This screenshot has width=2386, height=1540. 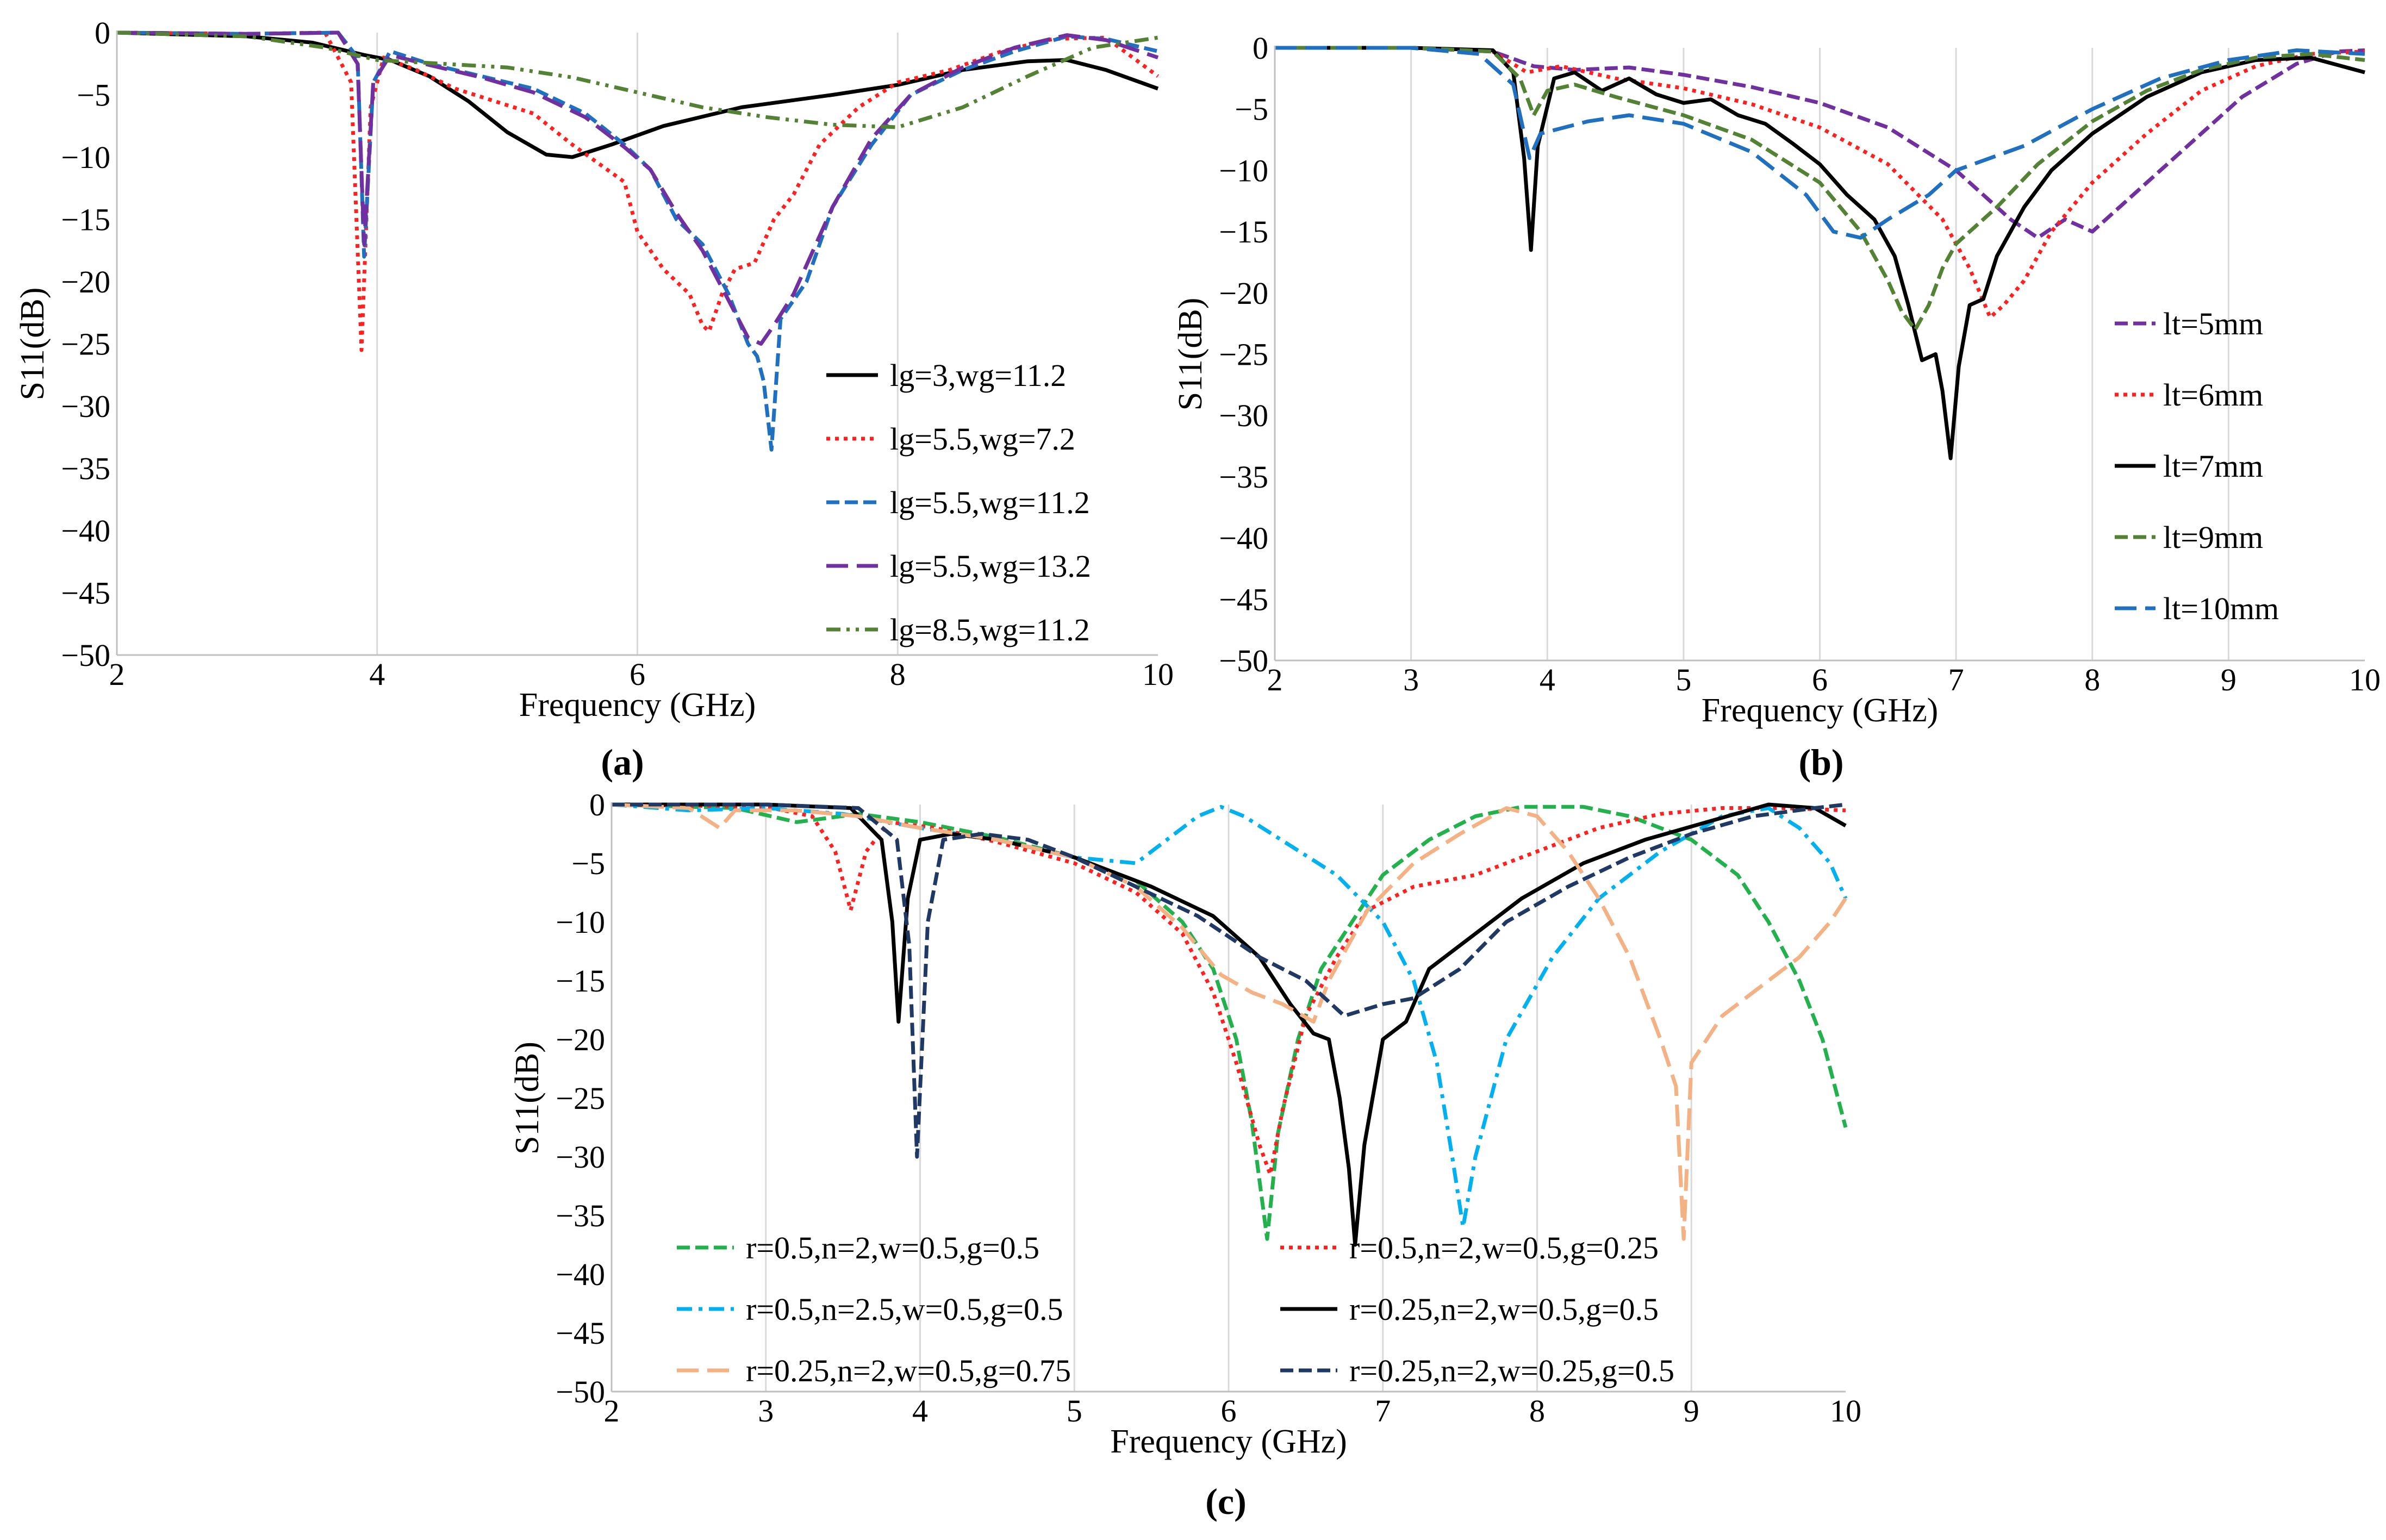 I want to click on panel-b-x-tick-label: 4, so click(x=1548, y=679).